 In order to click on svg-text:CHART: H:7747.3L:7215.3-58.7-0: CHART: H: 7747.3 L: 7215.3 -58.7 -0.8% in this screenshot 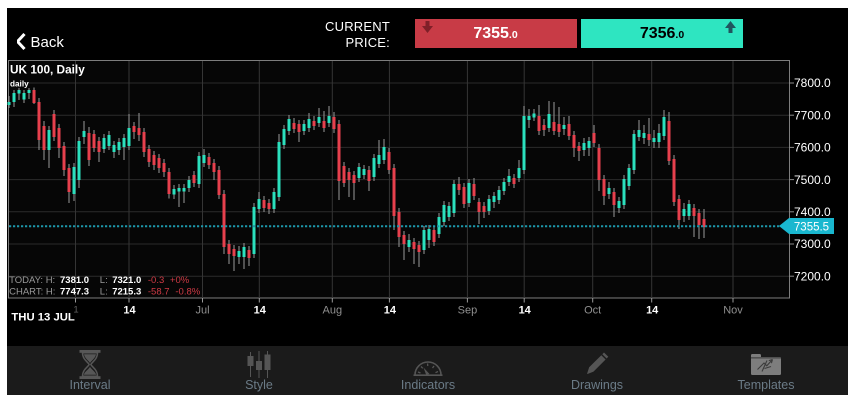, I will do `click(105, 292)`.